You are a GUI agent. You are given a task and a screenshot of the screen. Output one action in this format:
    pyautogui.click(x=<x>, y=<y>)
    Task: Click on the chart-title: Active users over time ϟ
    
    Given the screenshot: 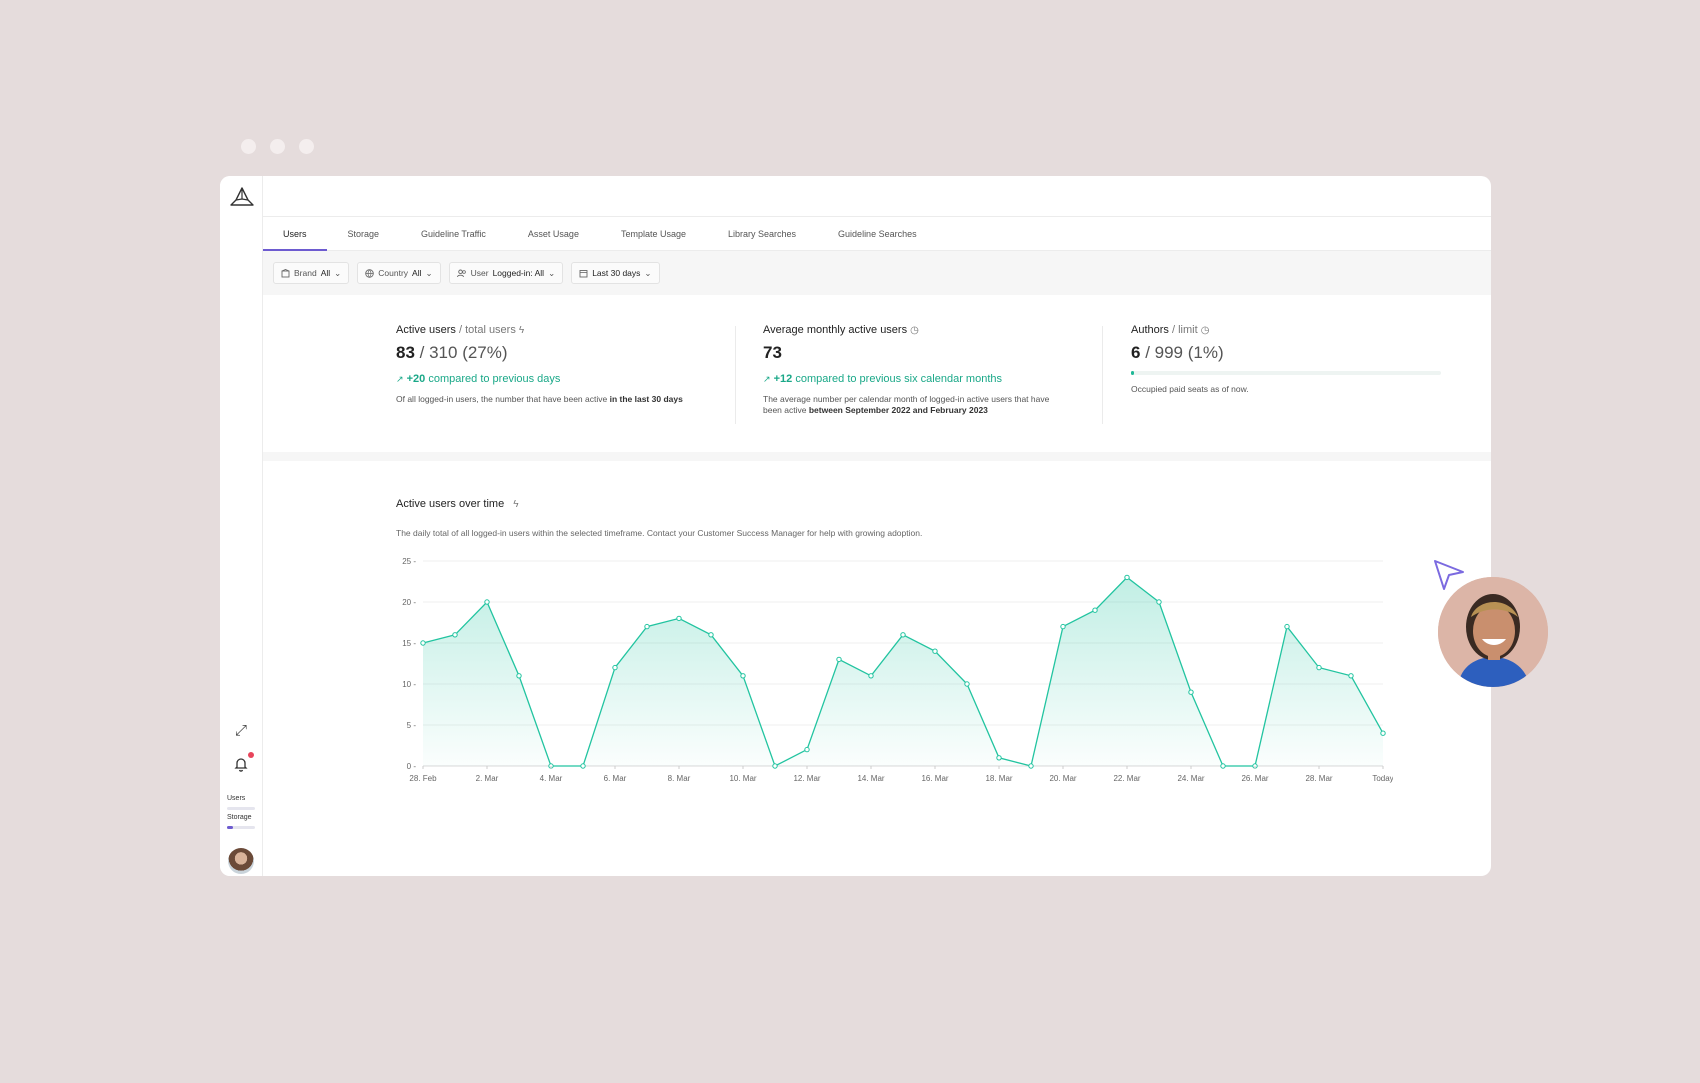 What is the action you would take?
    pyautogui.click(x=457, y=504)
    